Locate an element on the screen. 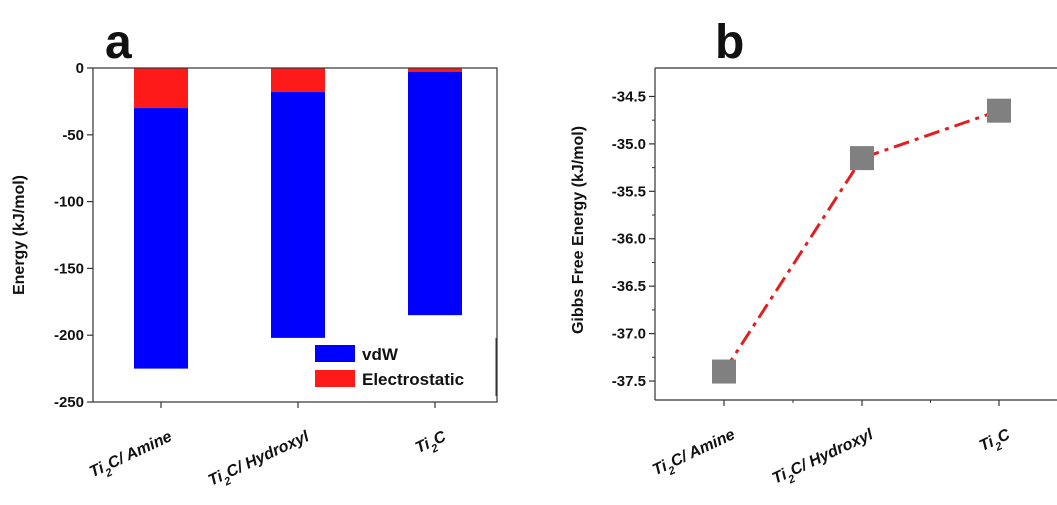 The width and height of the screenshot is (1057, 505). legend-label-1: Electrostatic is located at coordinates (413, 379).